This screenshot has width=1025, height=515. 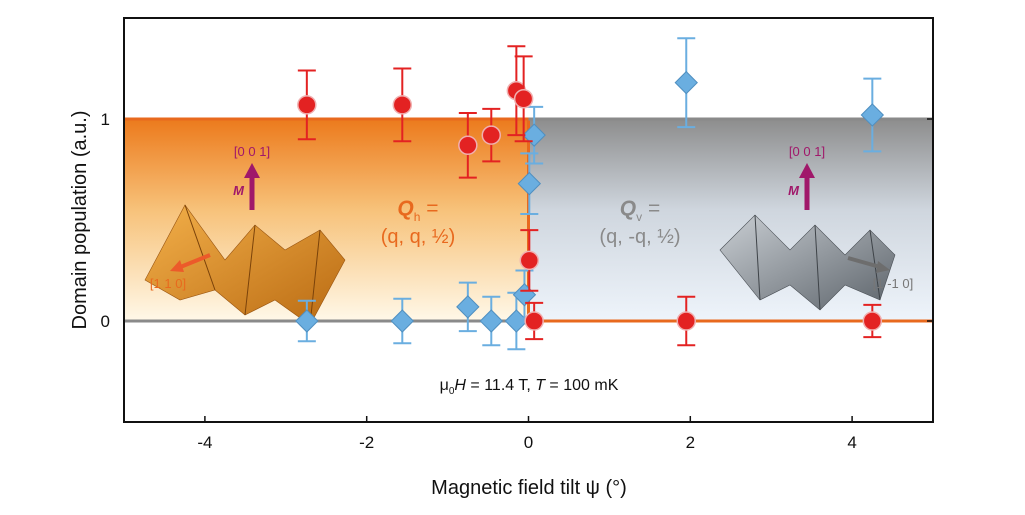 I want to click on qh-m-label: M, so click(x=239, y=190).